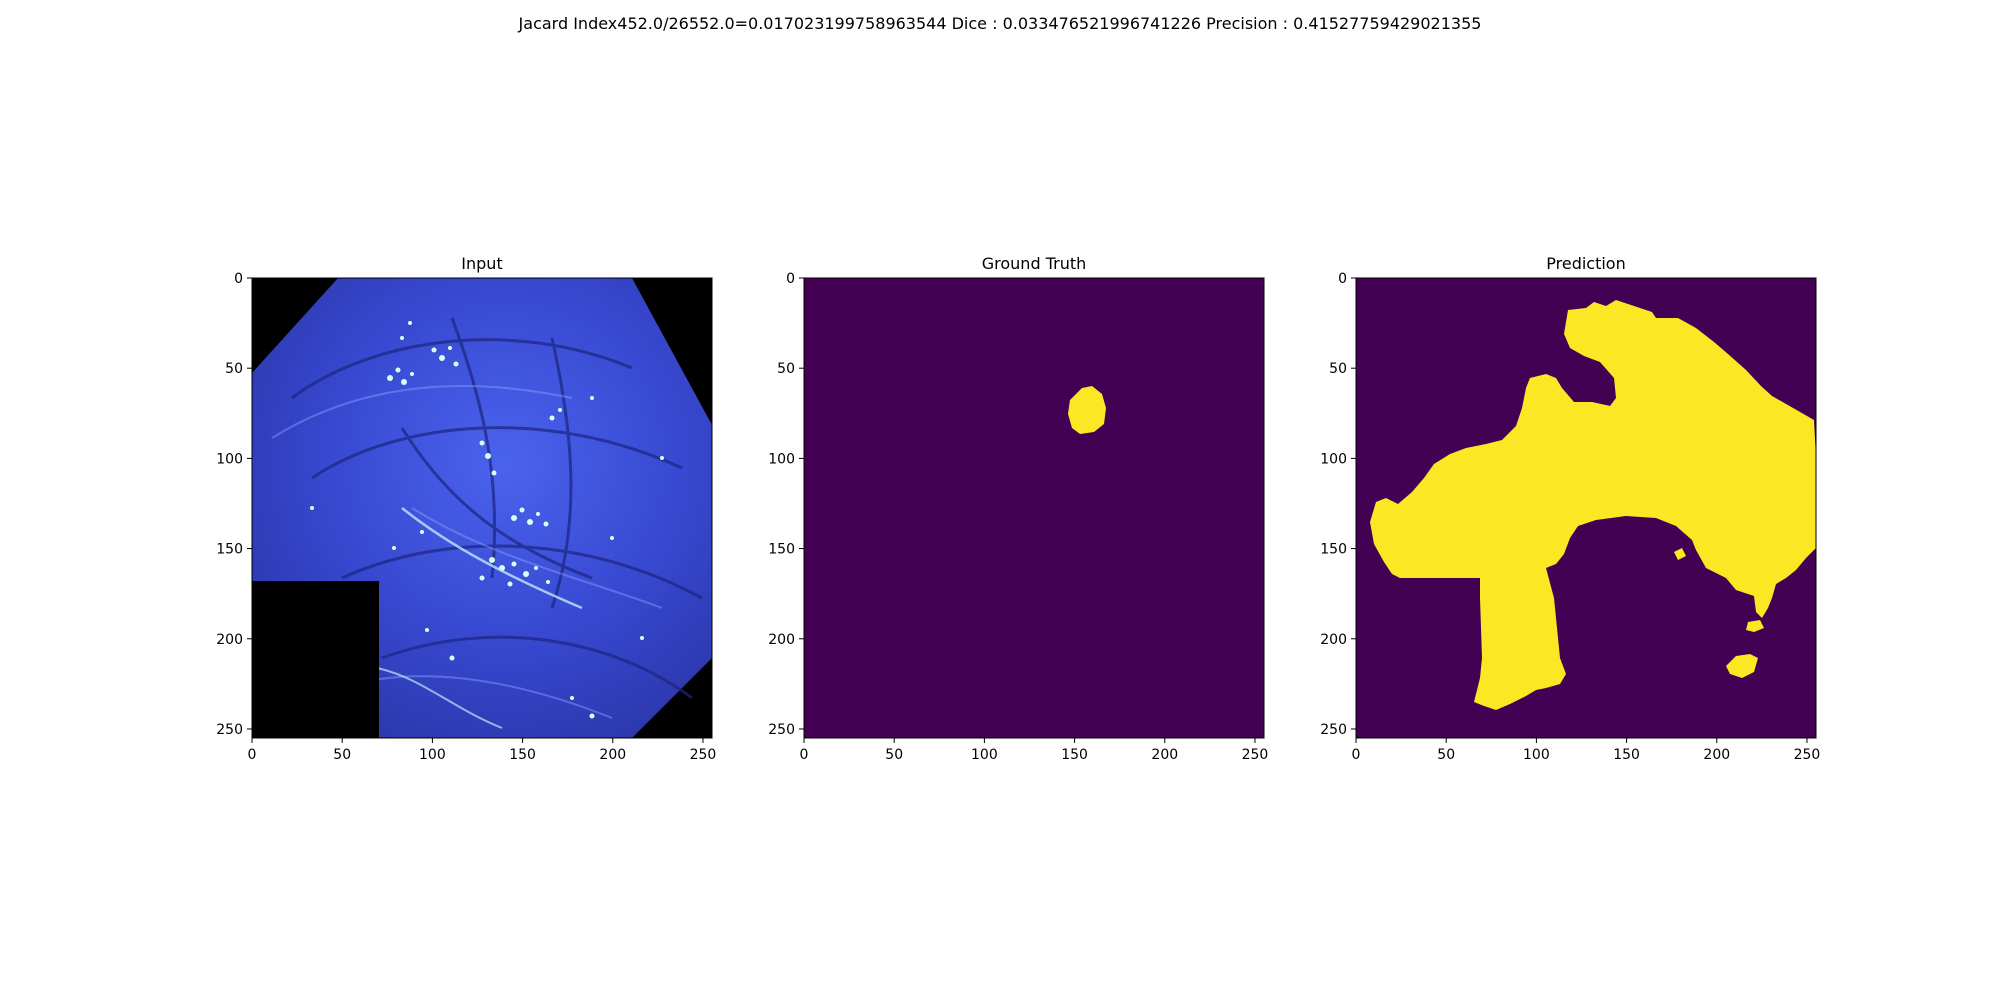 This screenshot has width=2000, height=1000. Describe the element at coordinates (315, 659) in the screenshot. I see `black-inset` at that location.